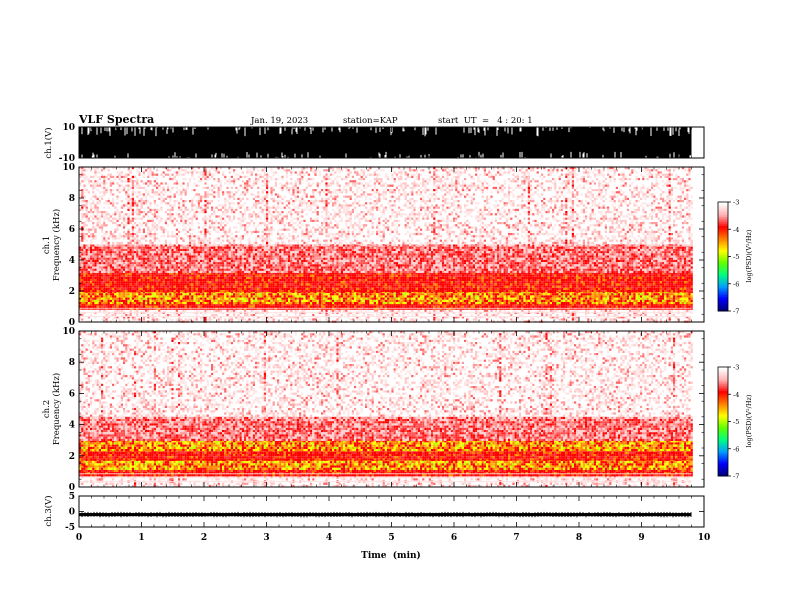 The image size is (792, 612). What do you see at coordinates (736, 368) in the screenshot?
I see `colorbar-tick-label: -3` at bounding box center [736, 368].